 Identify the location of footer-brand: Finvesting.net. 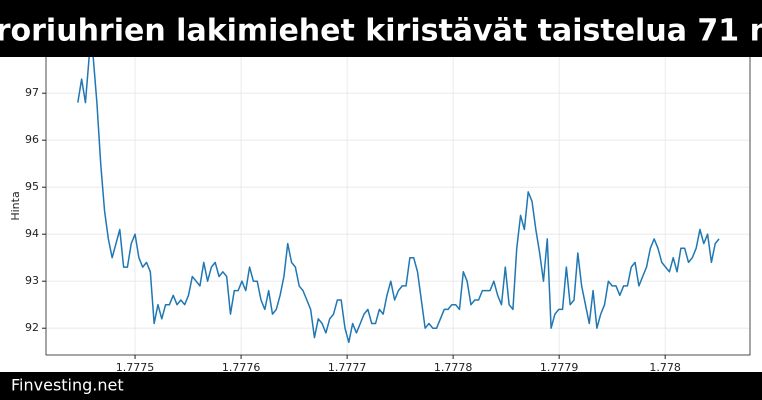
(67, 385).